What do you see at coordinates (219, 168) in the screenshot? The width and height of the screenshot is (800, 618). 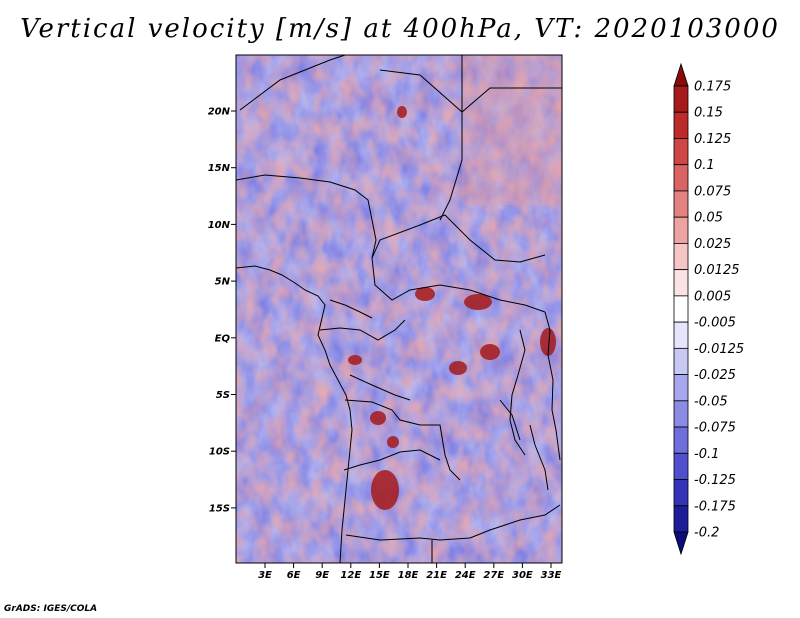 I see `lat-tick-label: 15N` at bounding box center [219, 168].